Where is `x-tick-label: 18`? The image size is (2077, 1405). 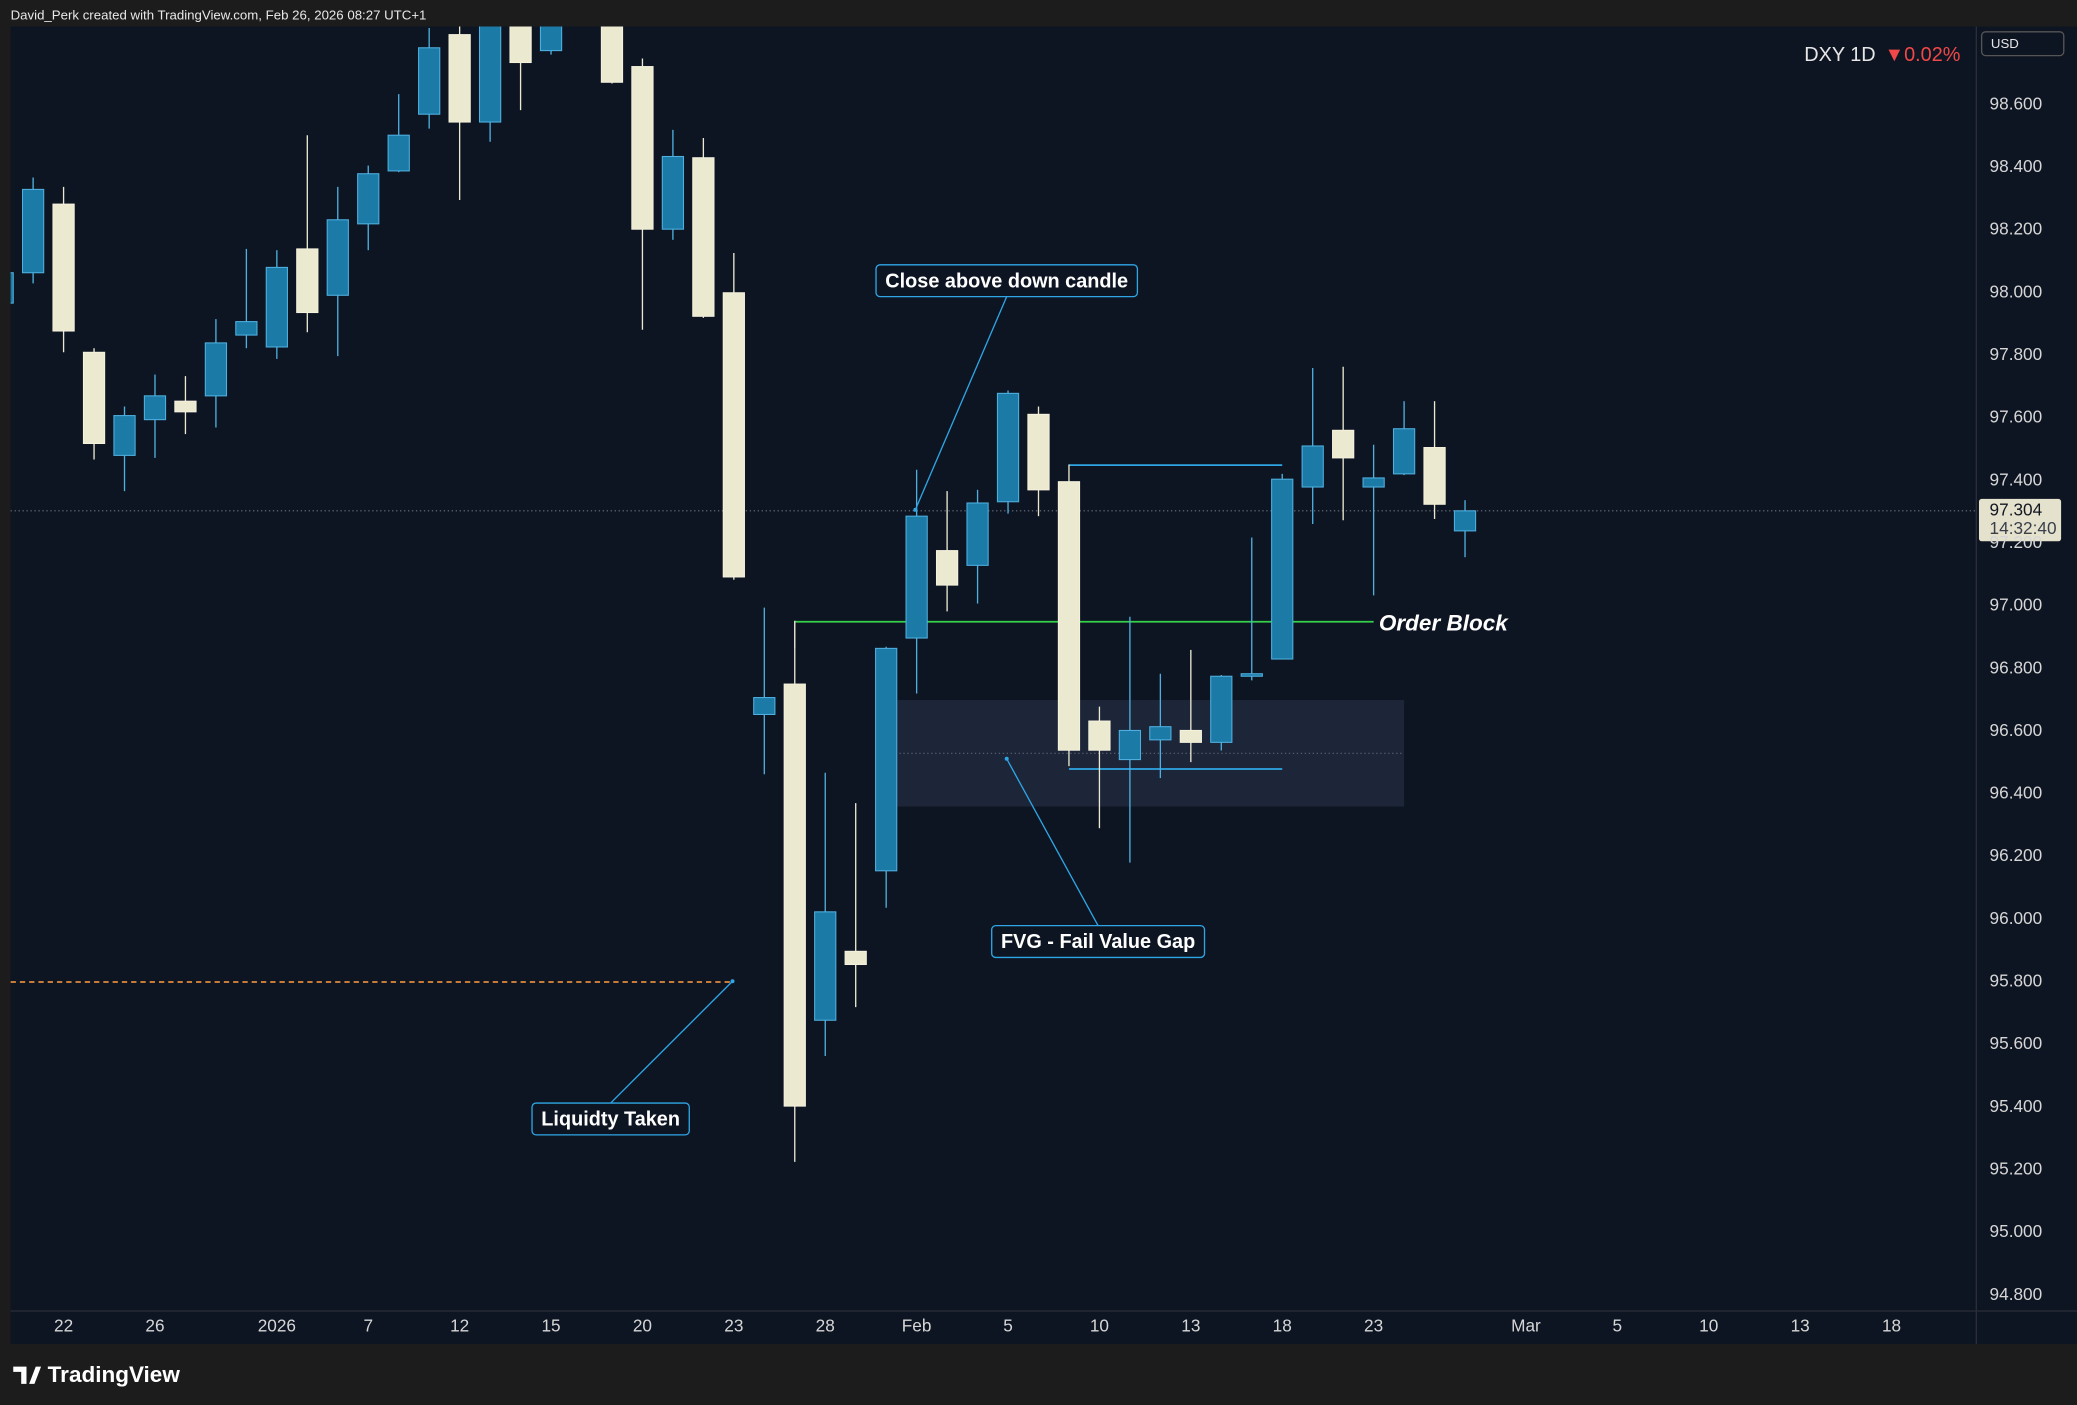 x-tick-label: 18 is located at coordinates (1282, 1325).